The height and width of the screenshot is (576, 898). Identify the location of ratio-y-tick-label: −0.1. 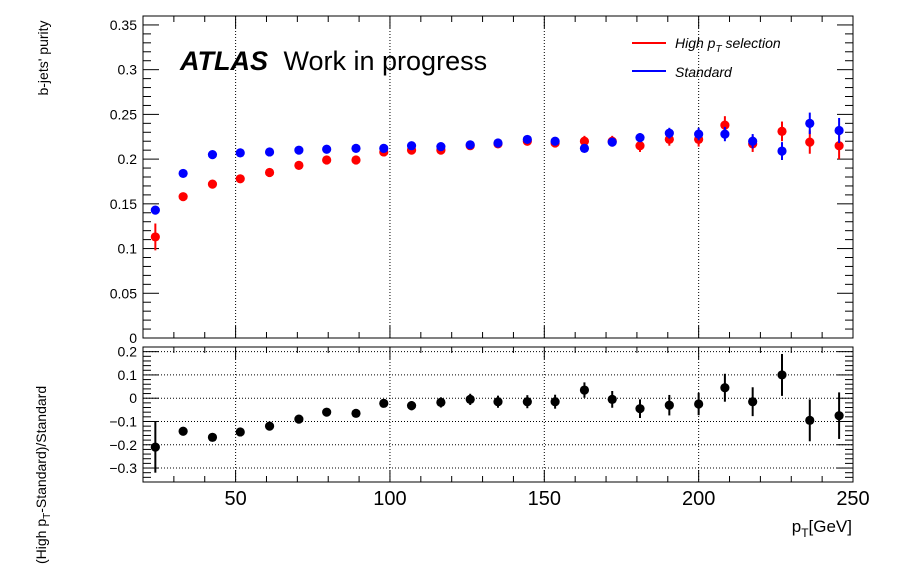
(123, 421).